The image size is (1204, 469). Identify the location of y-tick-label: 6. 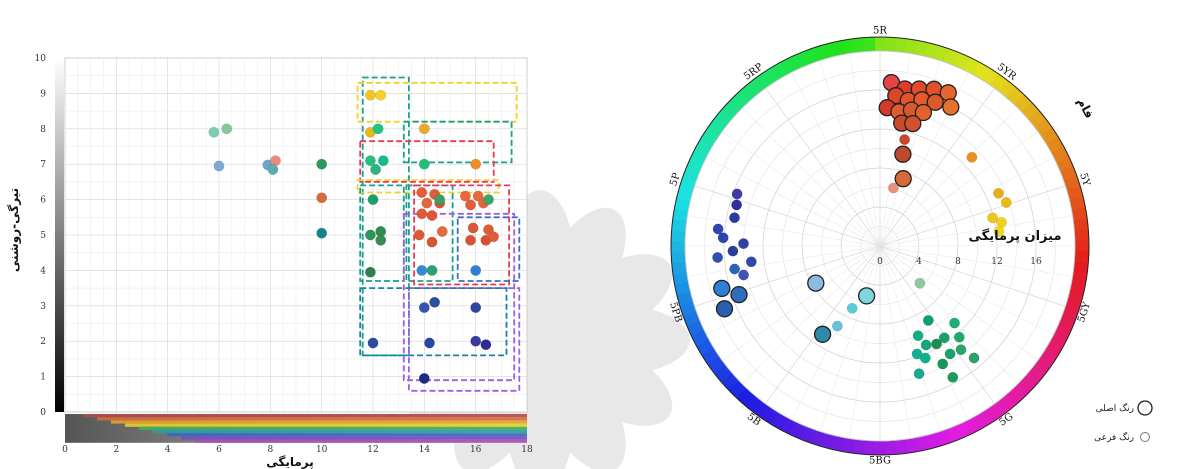
(43, 201).